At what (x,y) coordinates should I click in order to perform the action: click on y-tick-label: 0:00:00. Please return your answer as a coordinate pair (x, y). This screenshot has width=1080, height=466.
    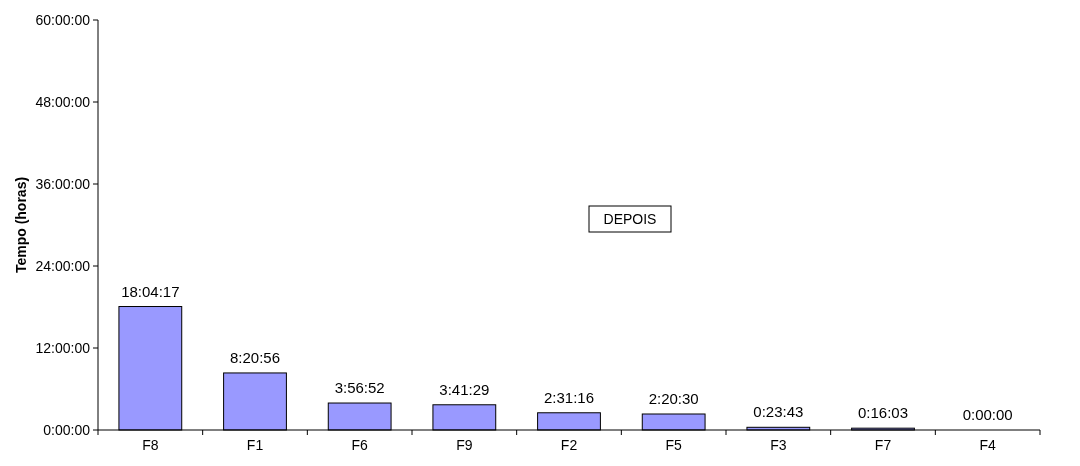
    Looking at the image, I should click on (67, 429).